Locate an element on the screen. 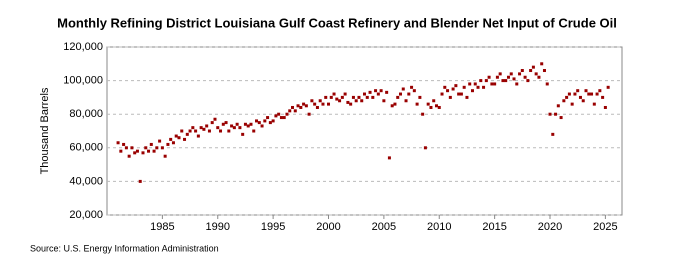 The image size is (675, 280). x-tick-label: 2010 is located at coordinates (439, 227).